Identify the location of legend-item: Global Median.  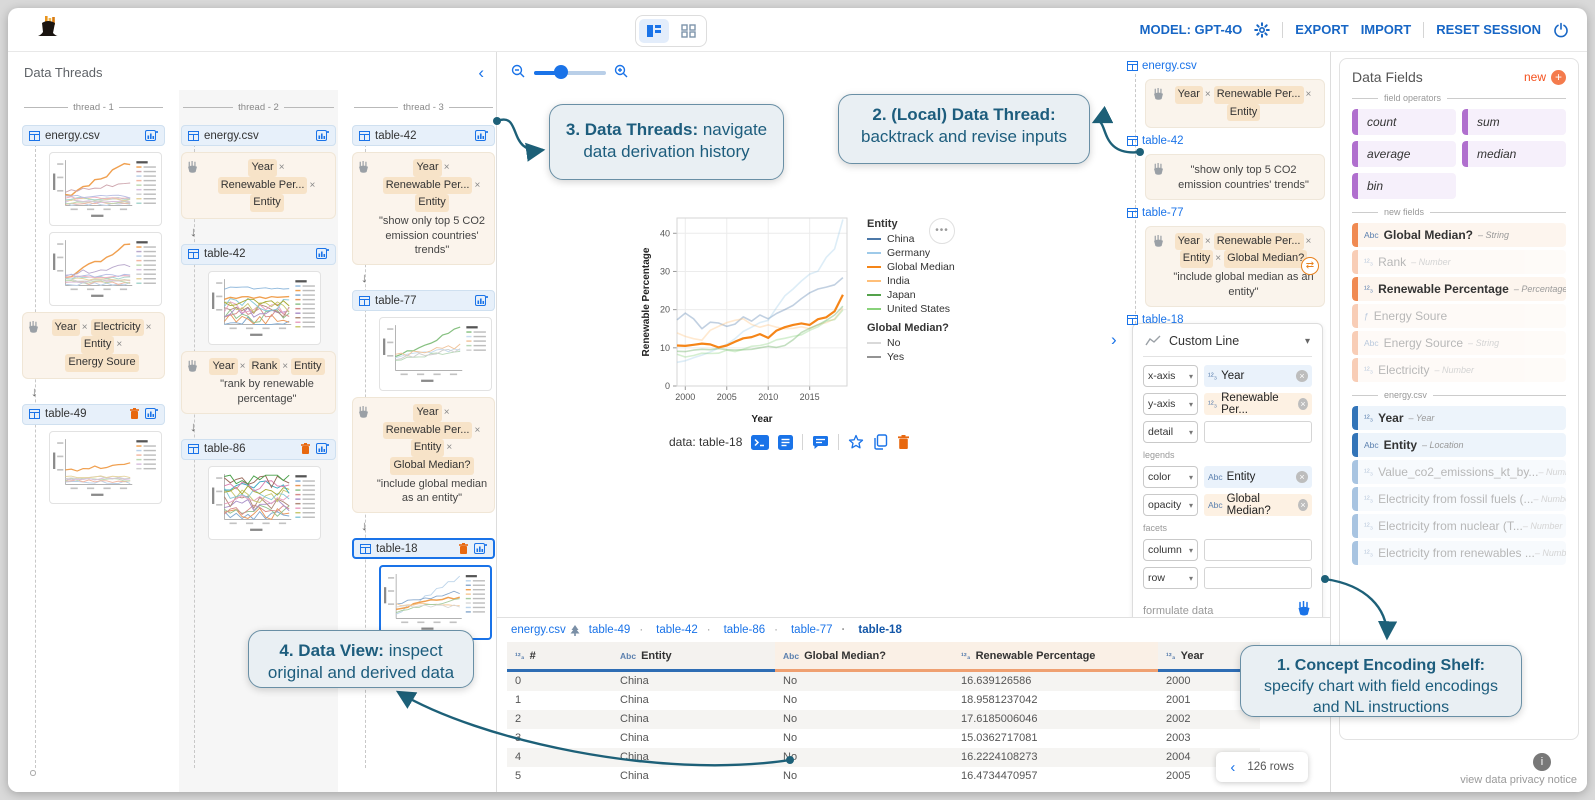
(928, 267).